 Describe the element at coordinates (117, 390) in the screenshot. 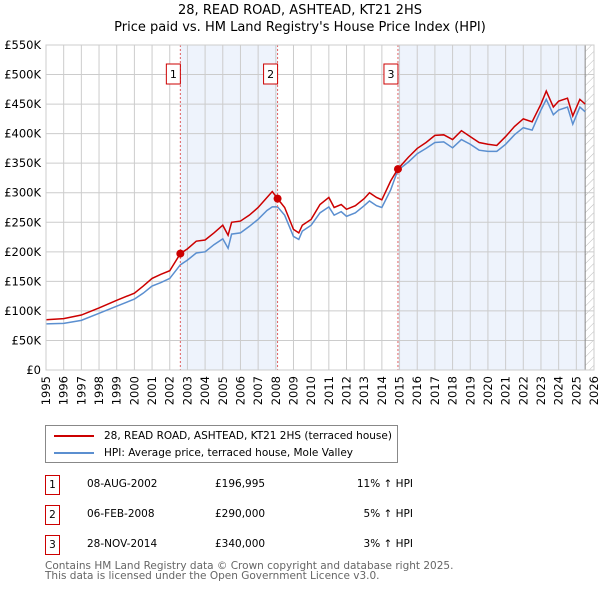

I see `x-tick-label: 1999` at that location.